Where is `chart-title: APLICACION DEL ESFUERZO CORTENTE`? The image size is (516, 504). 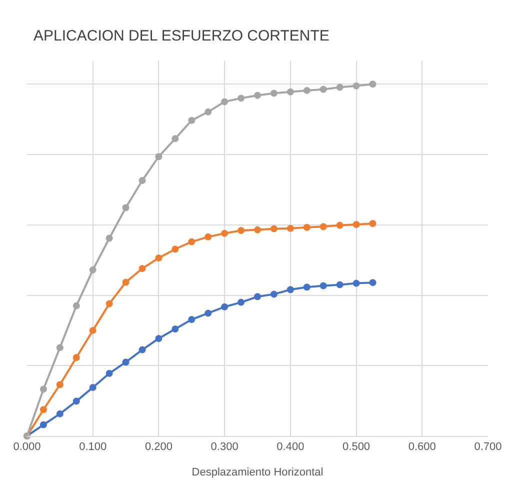
chart-title: APLICACION DEL ESFUERZO CORTENTE is located at coordinates (182, 36).